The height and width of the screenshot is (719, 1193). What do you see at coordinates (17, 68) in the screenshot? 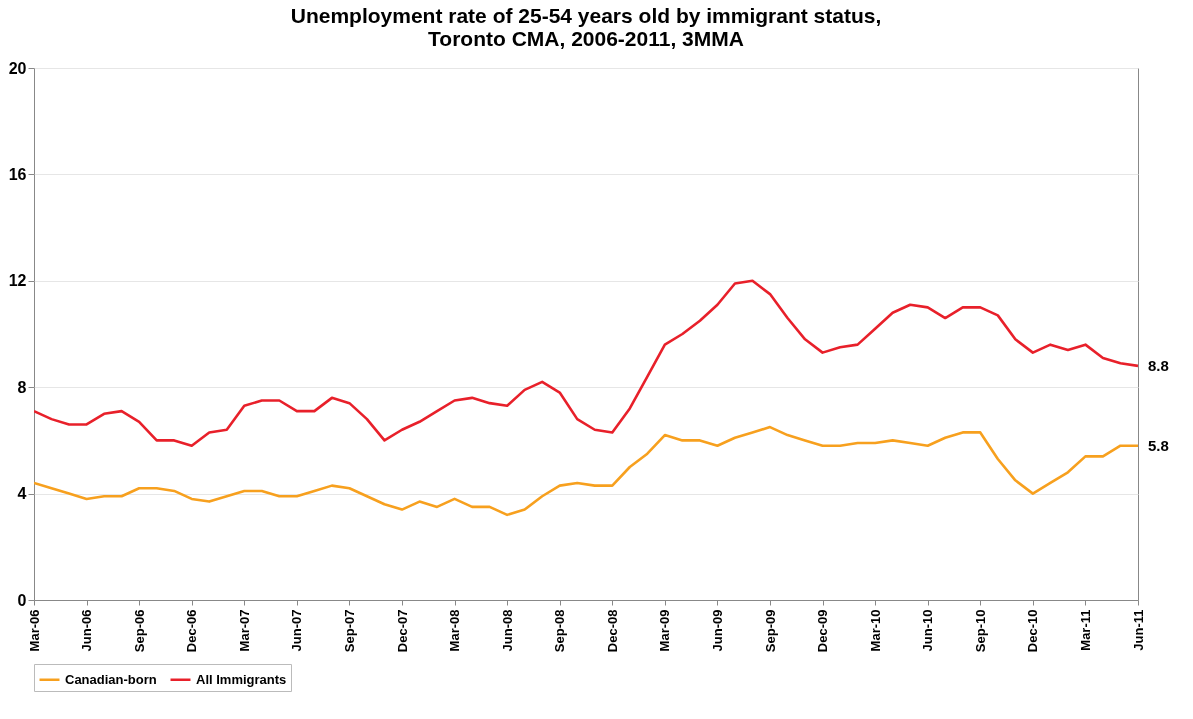
I see `y-tick-label: 20` at bounding box center [17, 68].